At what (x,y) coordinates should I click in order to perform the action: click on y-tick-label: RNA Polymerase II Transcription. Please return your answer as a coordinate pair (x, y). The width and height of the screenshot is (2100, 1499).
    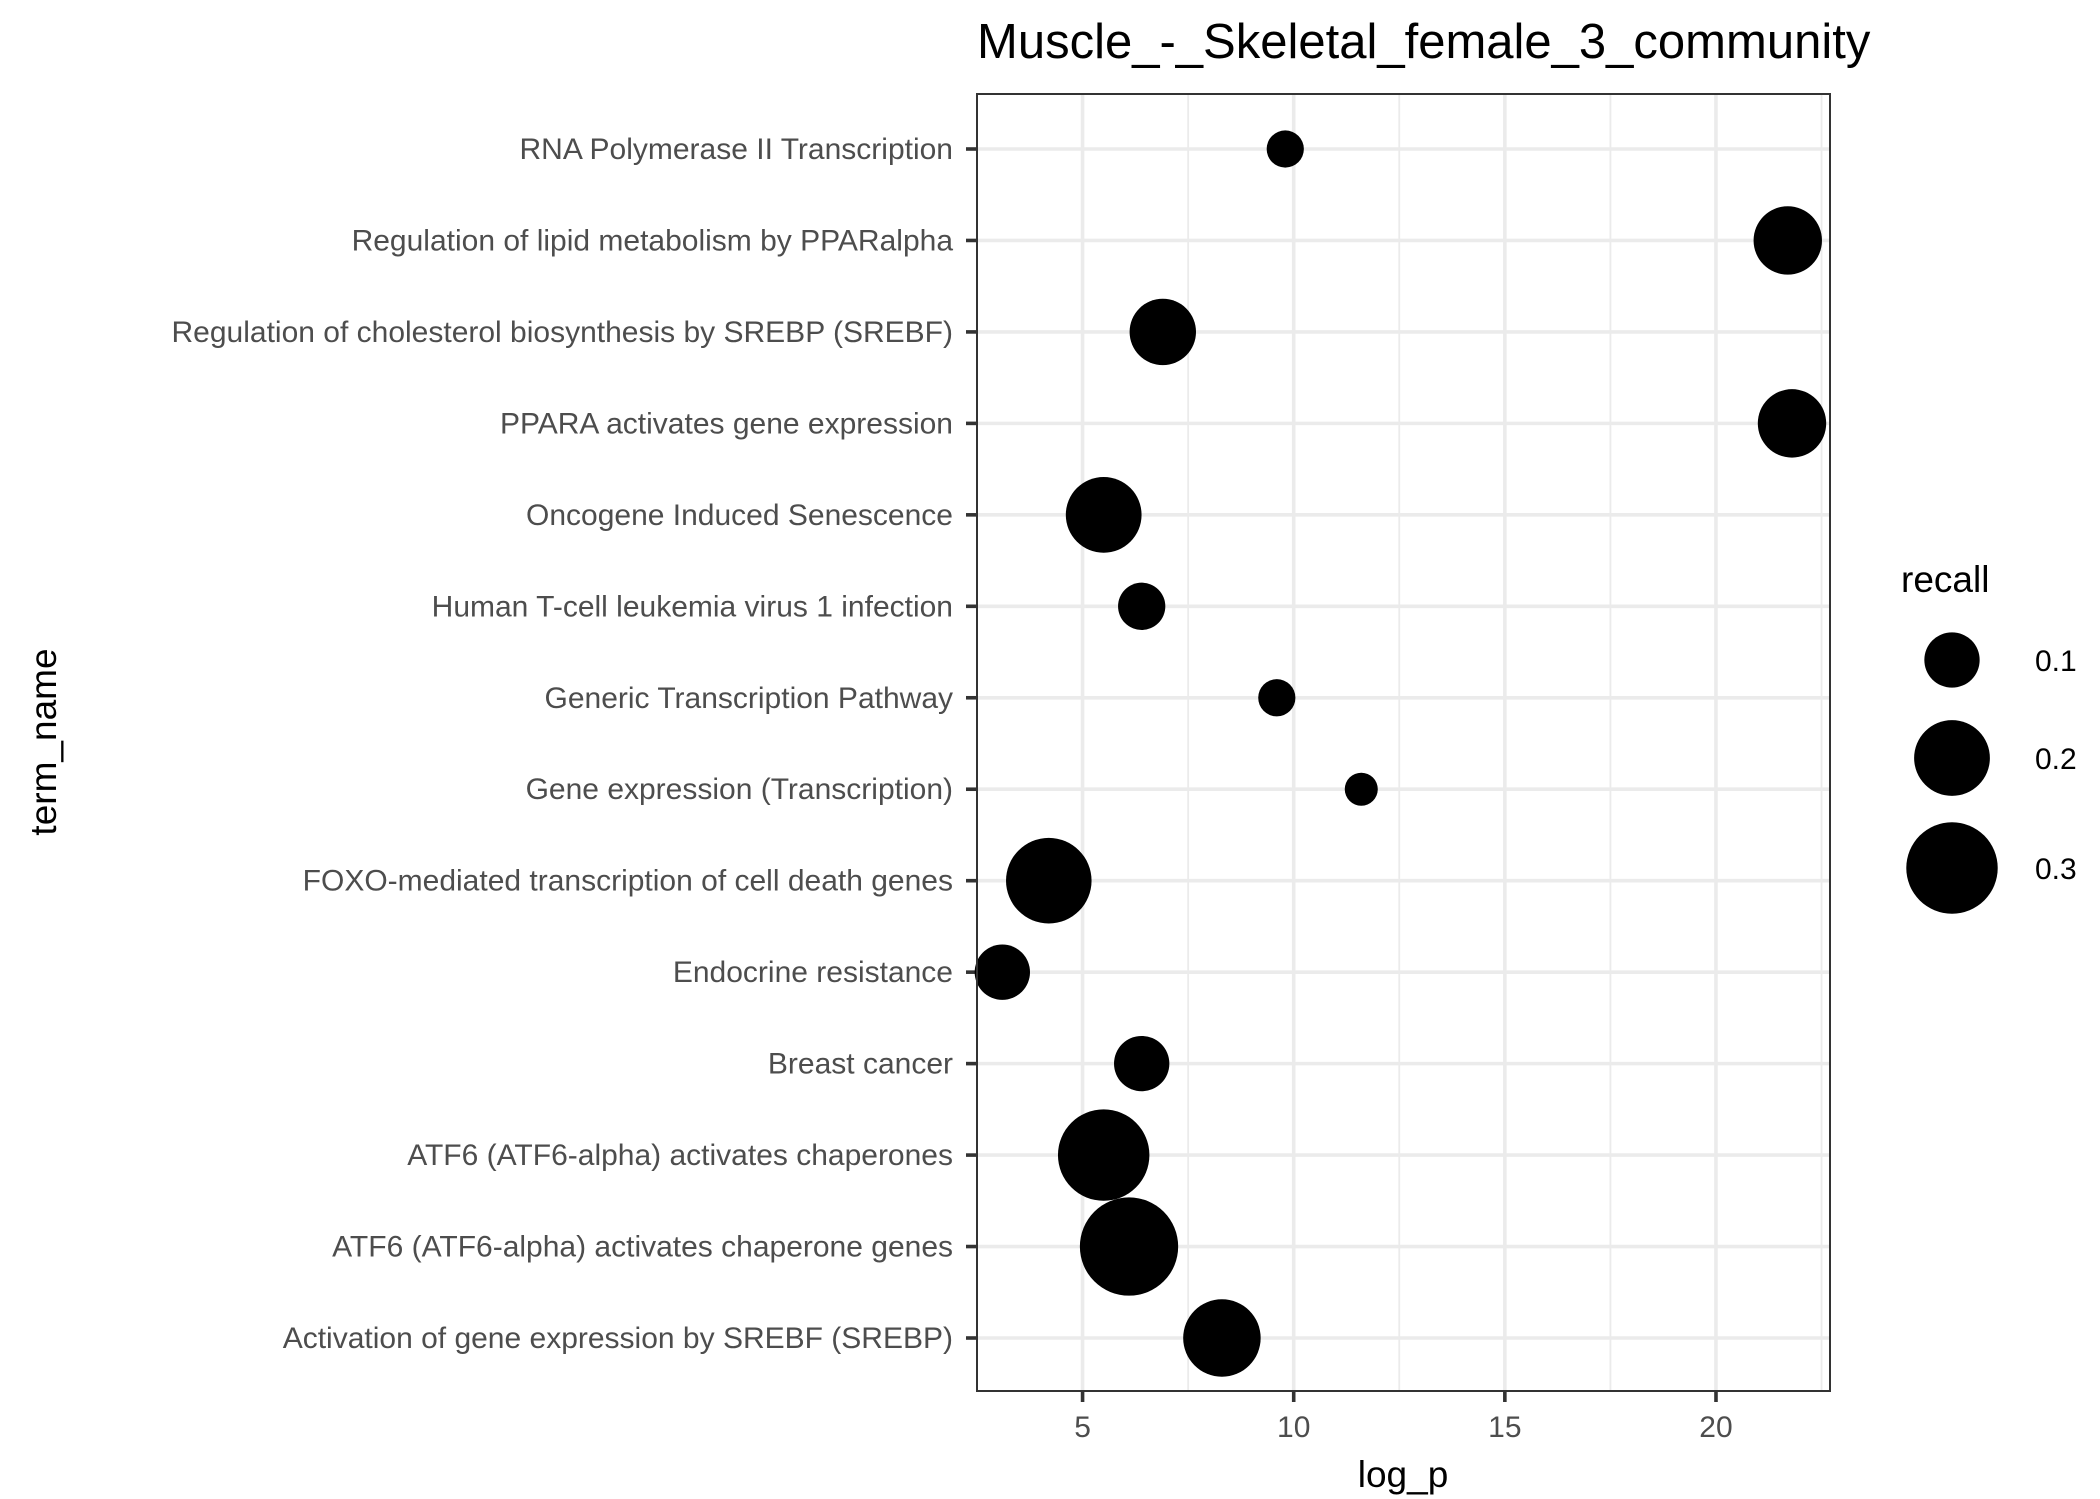
    Looking at the image, I should click on (737, 149).